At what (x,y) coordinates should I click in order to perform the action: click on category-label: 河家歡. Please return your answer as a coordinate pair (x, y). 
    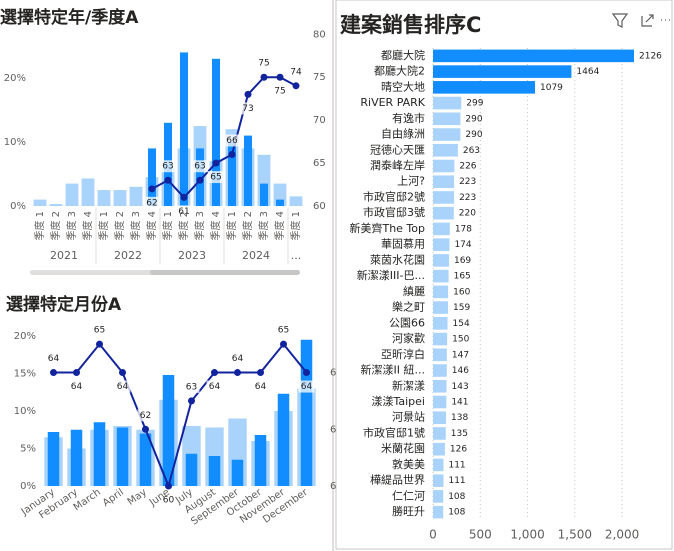
    Looking at the image, I should click on (408, 338).